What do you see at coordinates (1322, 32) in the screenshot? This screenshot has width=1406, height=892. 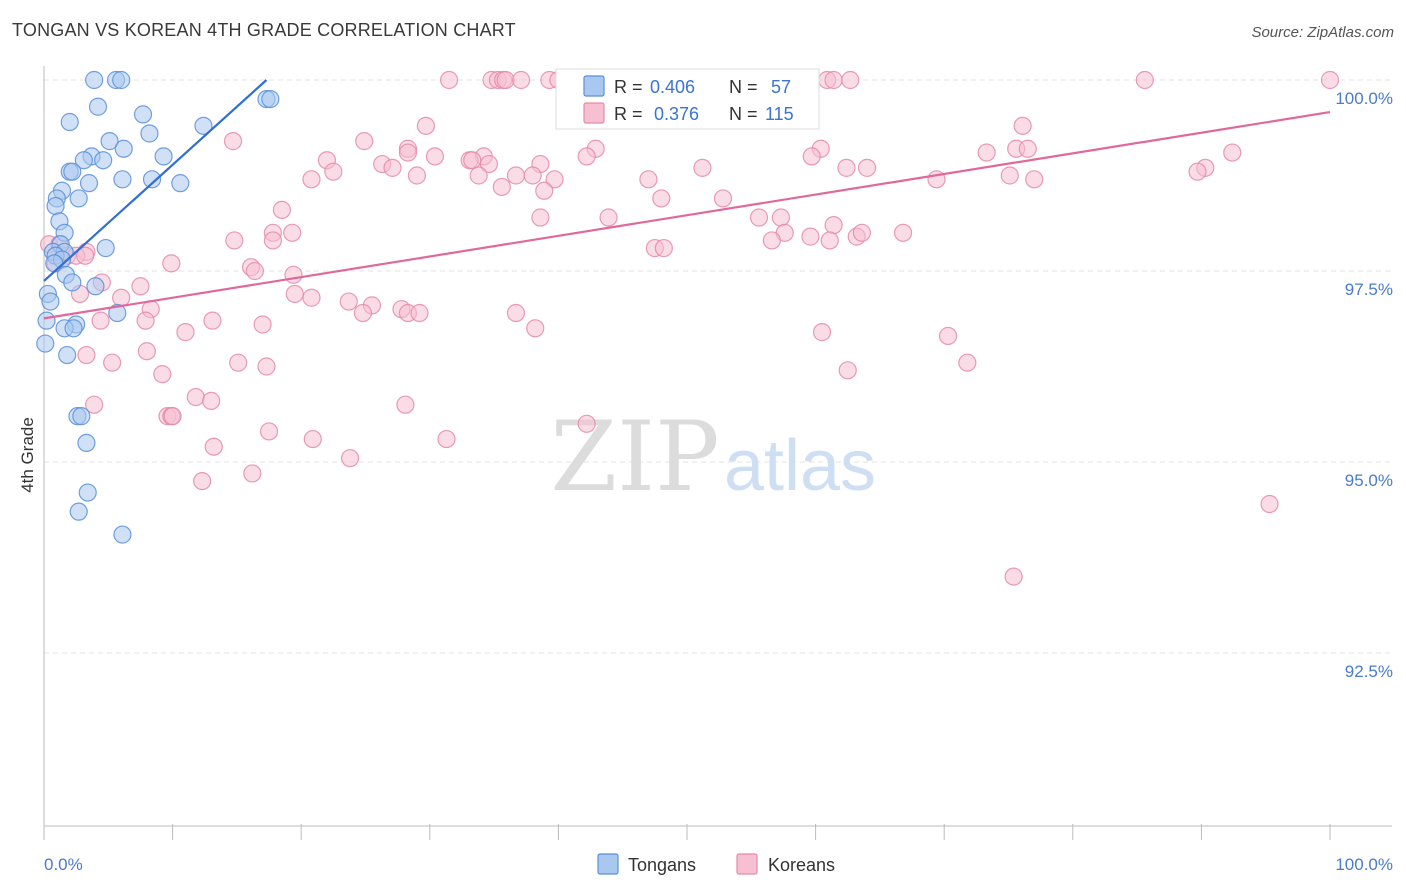 I see `source-label: Source: ZipAtlas.com` at bounding box center [1322, 32].